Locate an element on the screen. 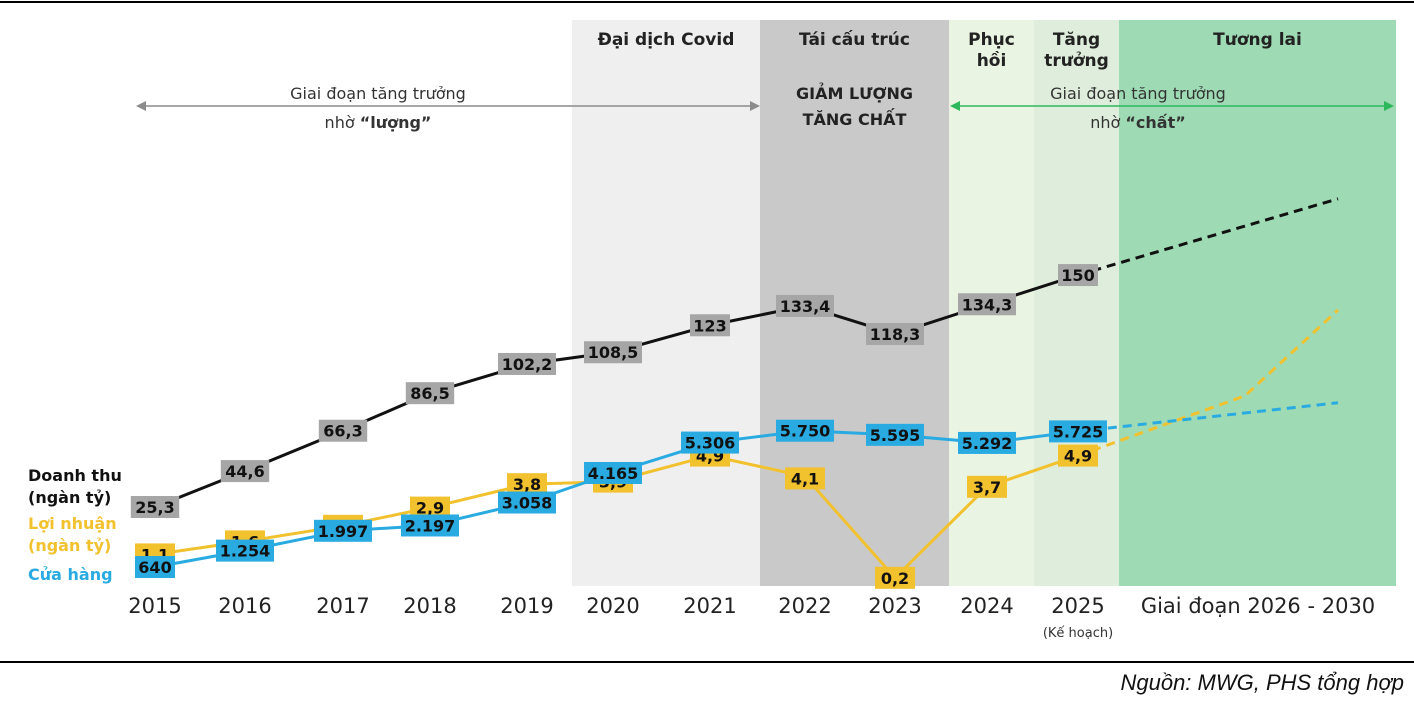  x-tick-label-future: Giai đoạn 2026 - 2030 is located at coordinates (1258, 606).